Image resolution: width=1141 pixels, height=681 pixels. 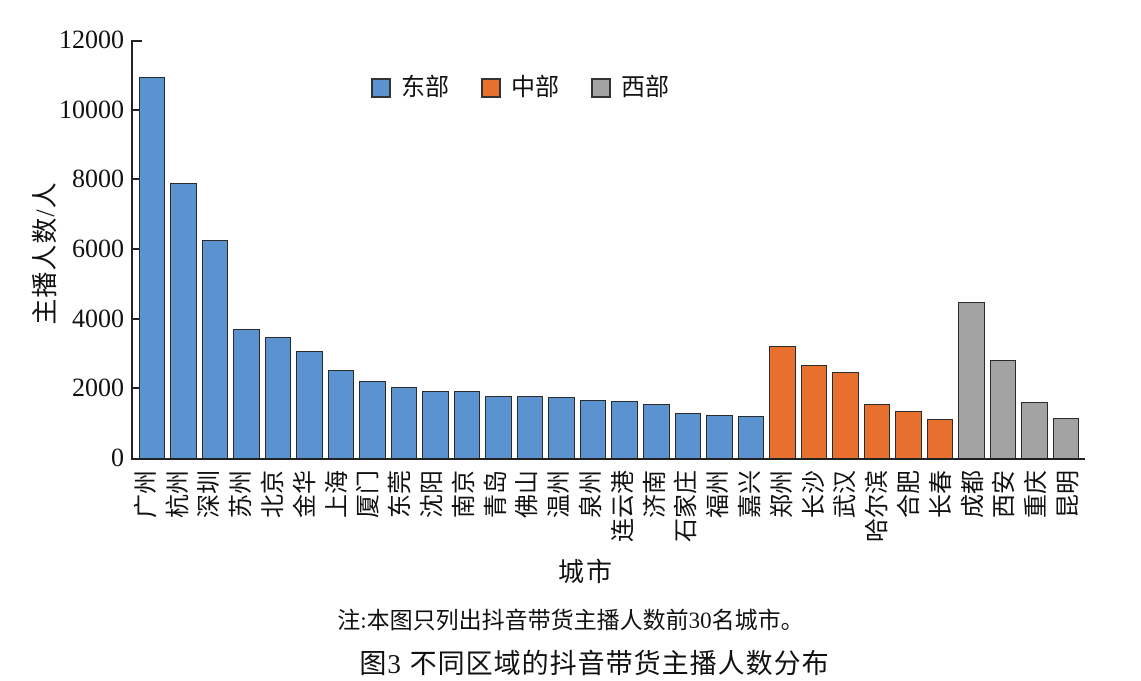 I want to click on x-tick-label-杭州: 杭州, so click(x=178, y=494).